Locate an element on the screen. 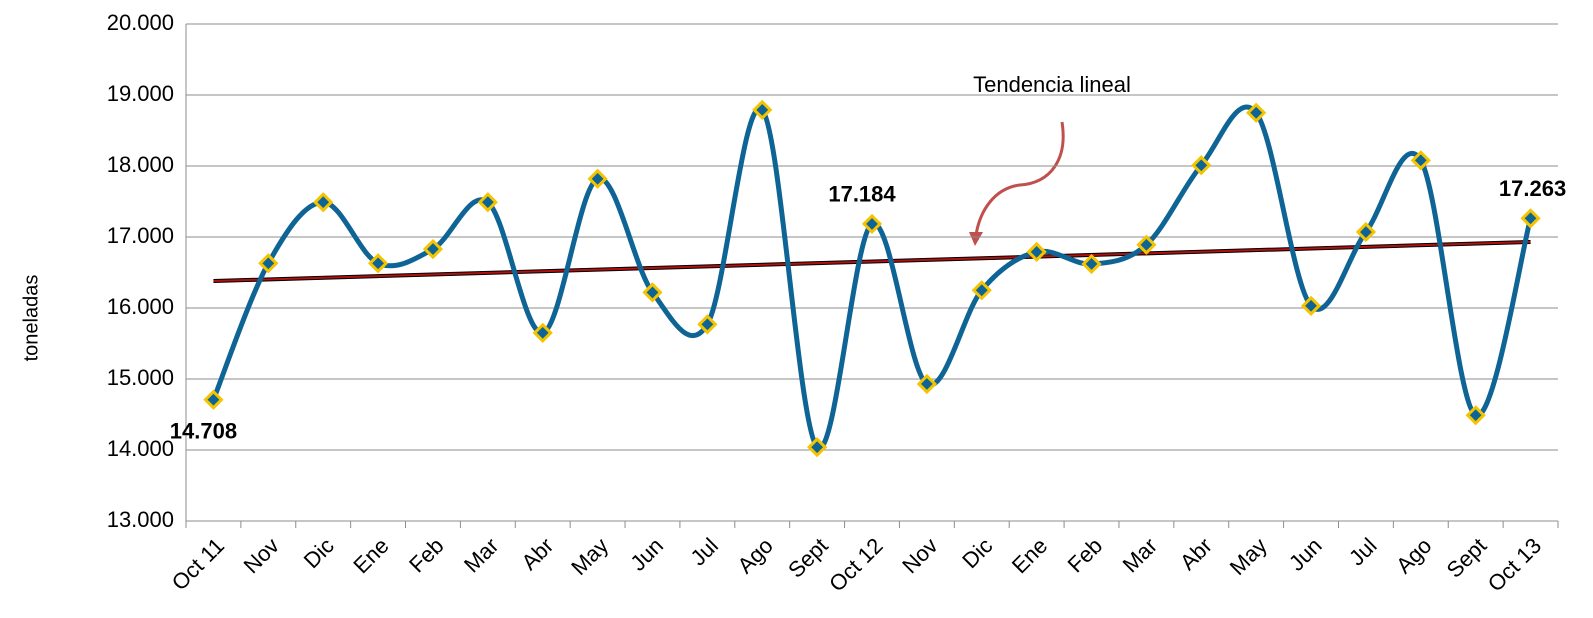 The image size is (1593, 618). data-label: 17.263 is located at coordinates (1532, 188).